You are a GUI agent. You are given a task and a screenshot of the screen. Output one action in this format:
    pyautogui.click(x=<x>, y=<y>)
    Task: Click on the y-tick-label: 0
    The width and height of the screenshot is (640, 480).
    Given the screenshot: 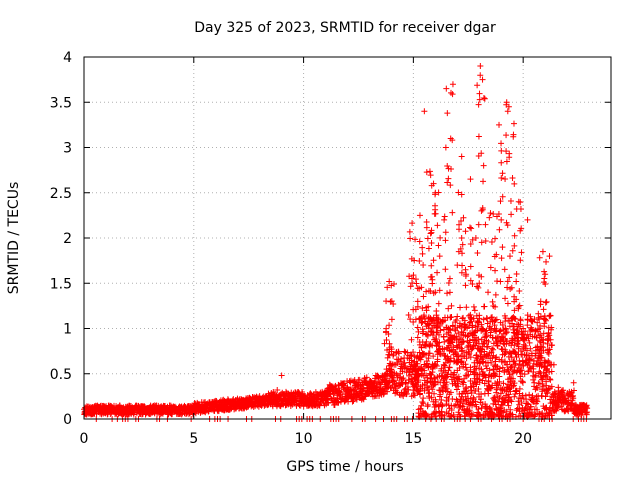 What is the action you would take?
    pyautogui.click(x=67, y=420)
    